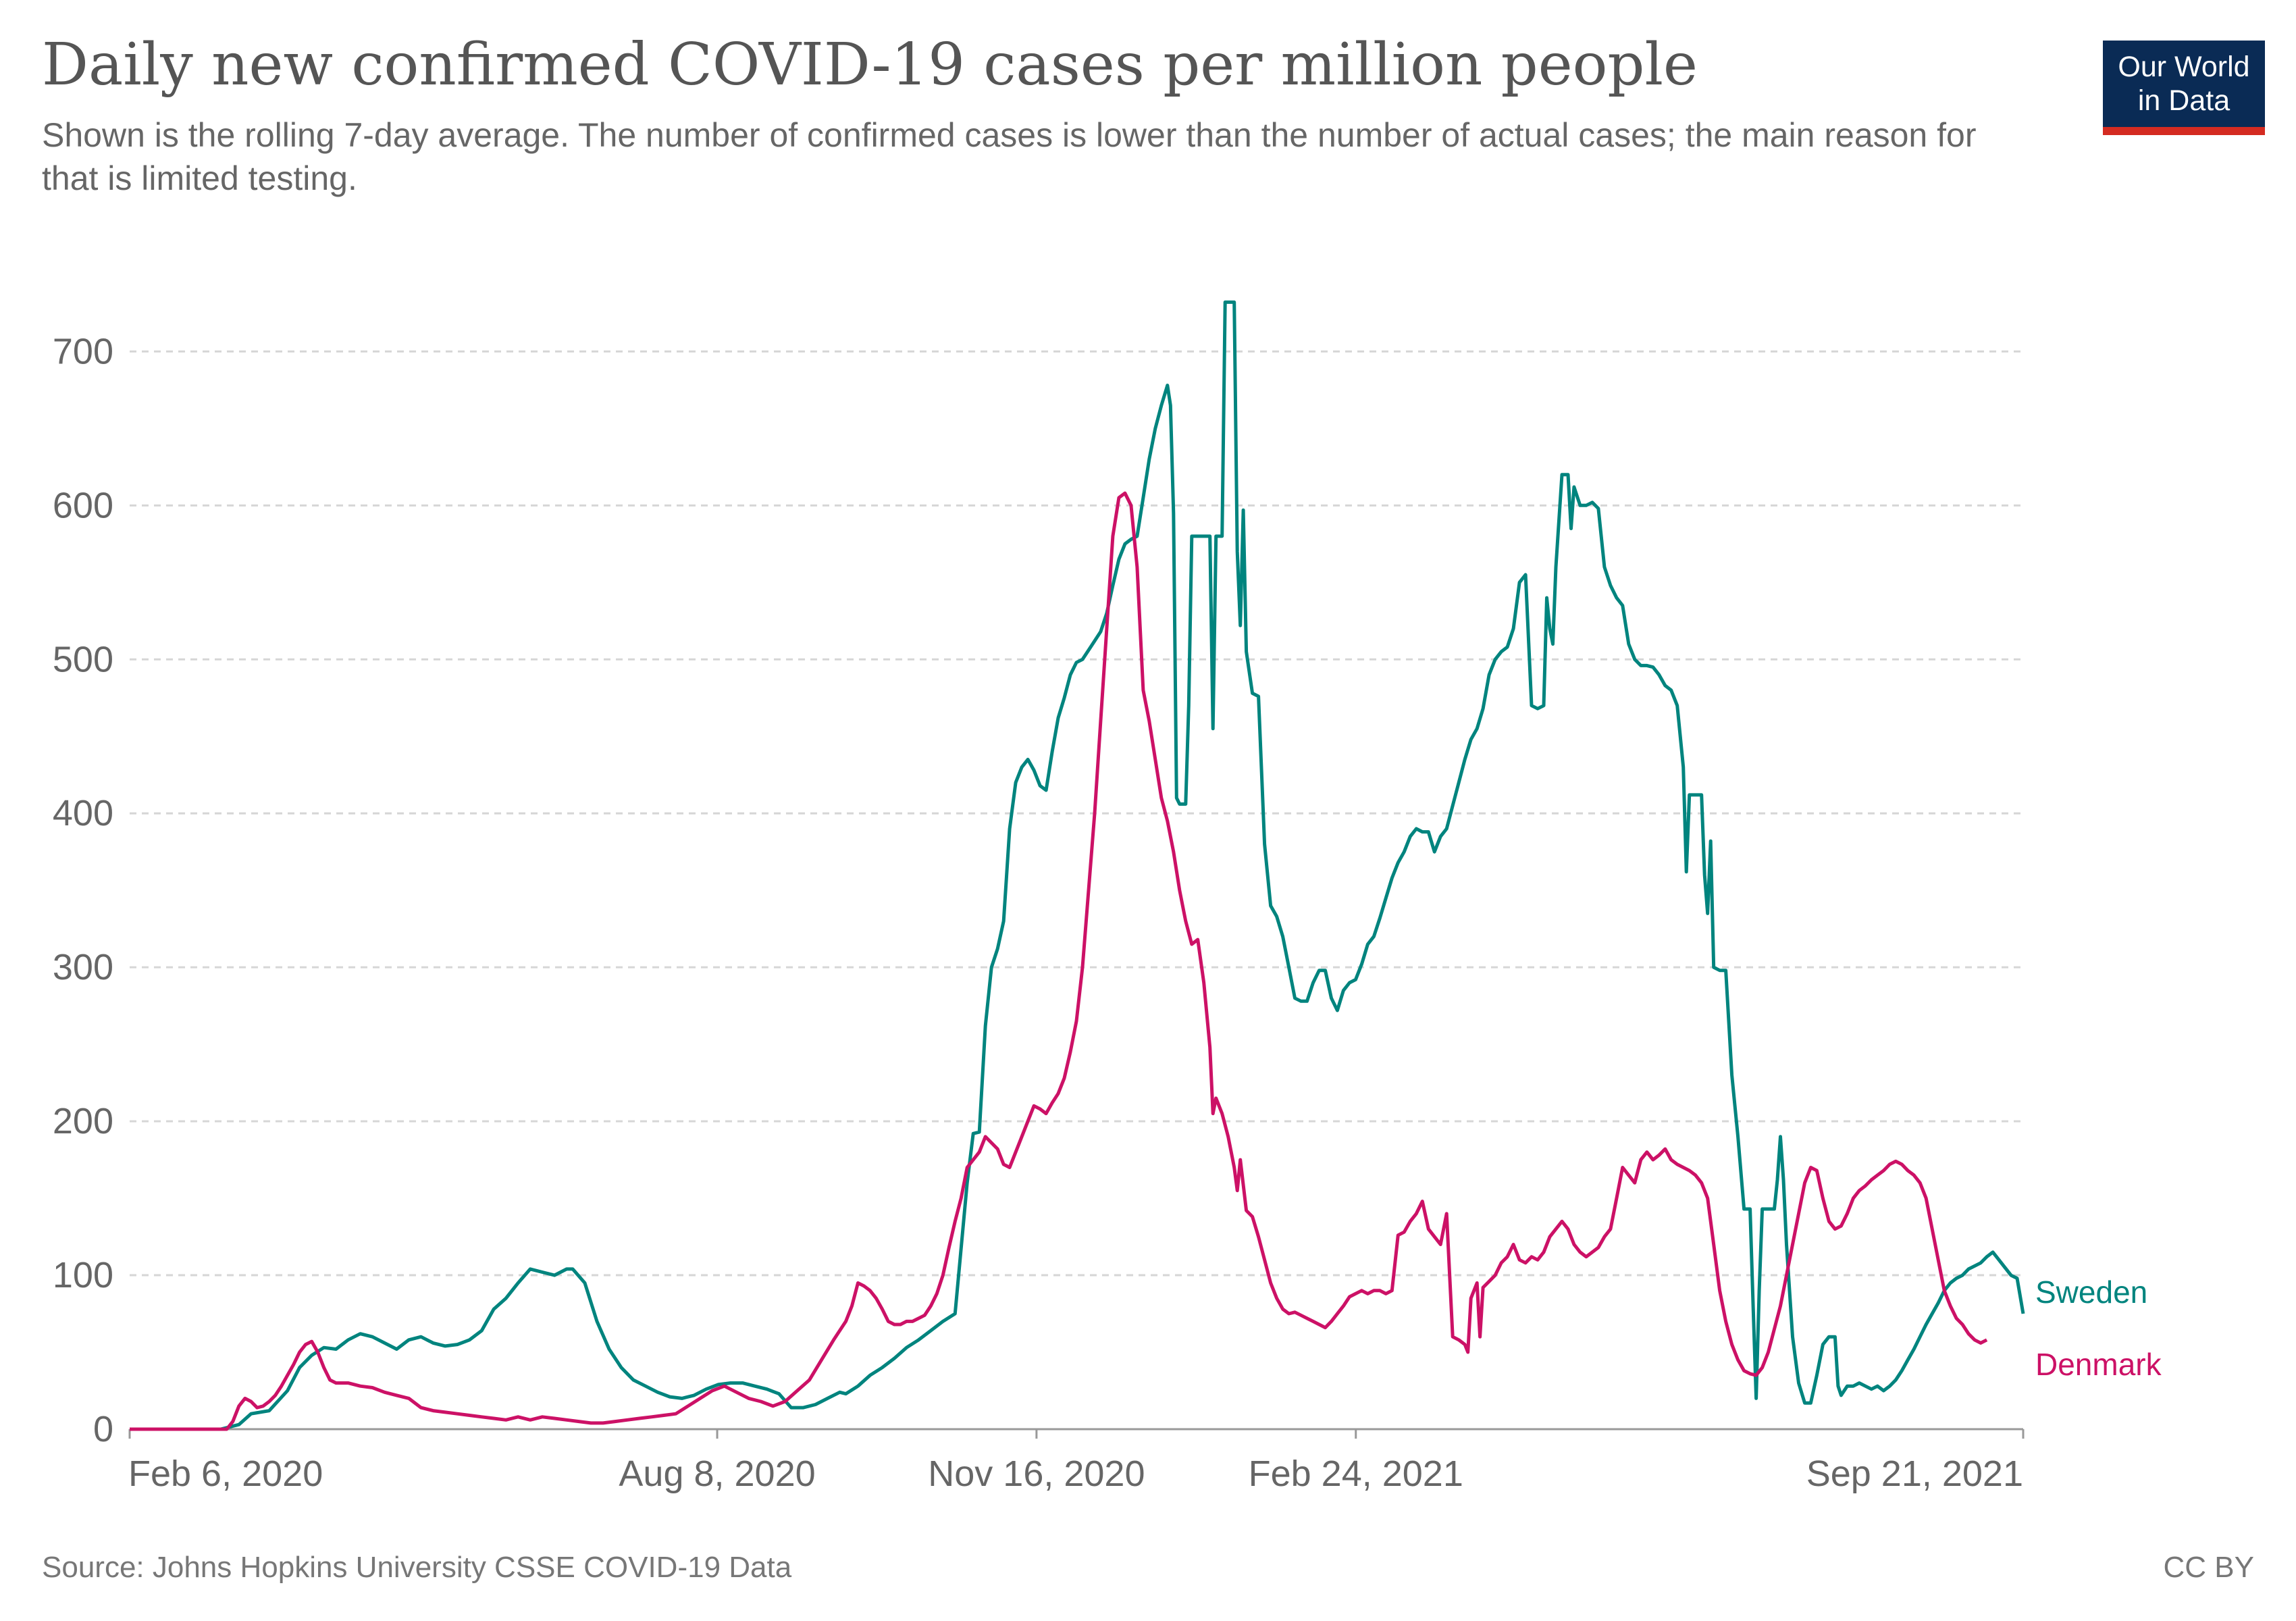 This screenshot has height=1621, width=2296. I want to click on series-labels: Sweden Denmark, so click(2098, 1328).